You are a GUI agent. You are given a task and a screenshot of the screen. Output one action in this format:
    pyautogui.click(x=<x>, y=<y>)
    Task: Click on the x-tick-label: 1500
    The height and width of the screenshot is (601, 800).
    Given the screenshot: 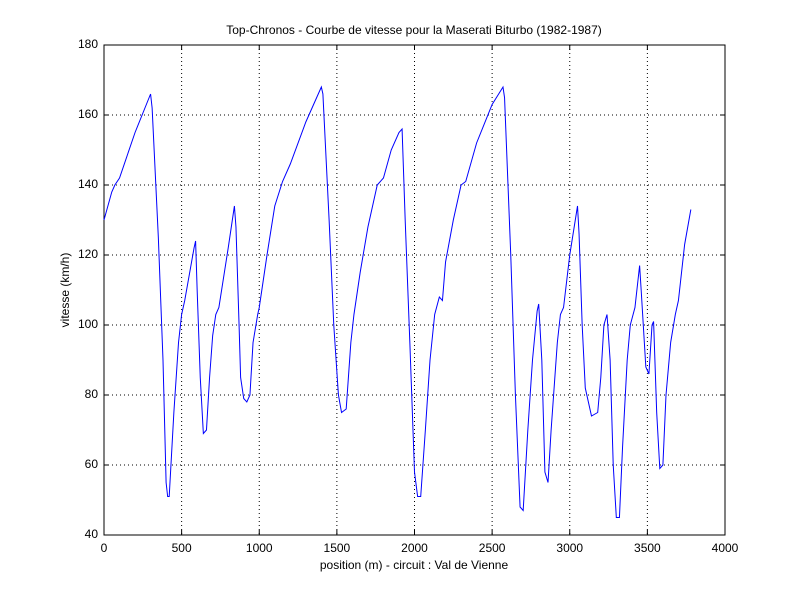 What is the action you would take?
    pyautogui.click(x=337, y=548)
    